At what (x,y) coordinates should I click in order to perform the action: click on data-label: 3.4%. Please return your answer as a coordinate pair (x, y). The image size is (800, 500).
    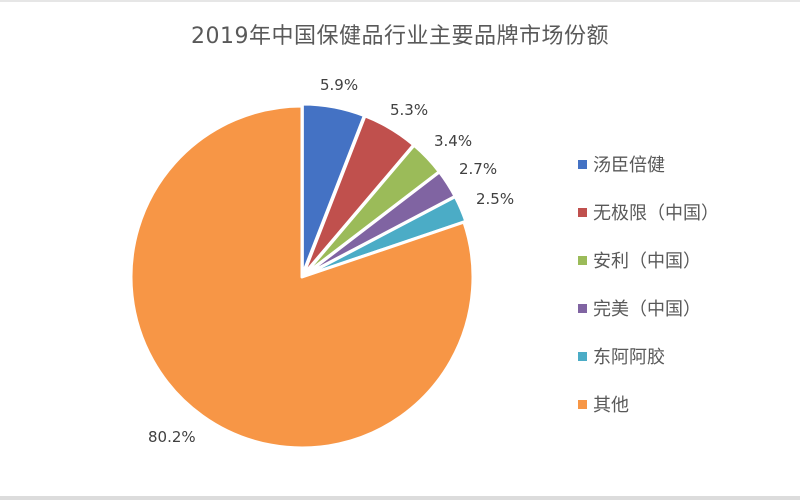
    Looking at the image, I should click on (453, 141).